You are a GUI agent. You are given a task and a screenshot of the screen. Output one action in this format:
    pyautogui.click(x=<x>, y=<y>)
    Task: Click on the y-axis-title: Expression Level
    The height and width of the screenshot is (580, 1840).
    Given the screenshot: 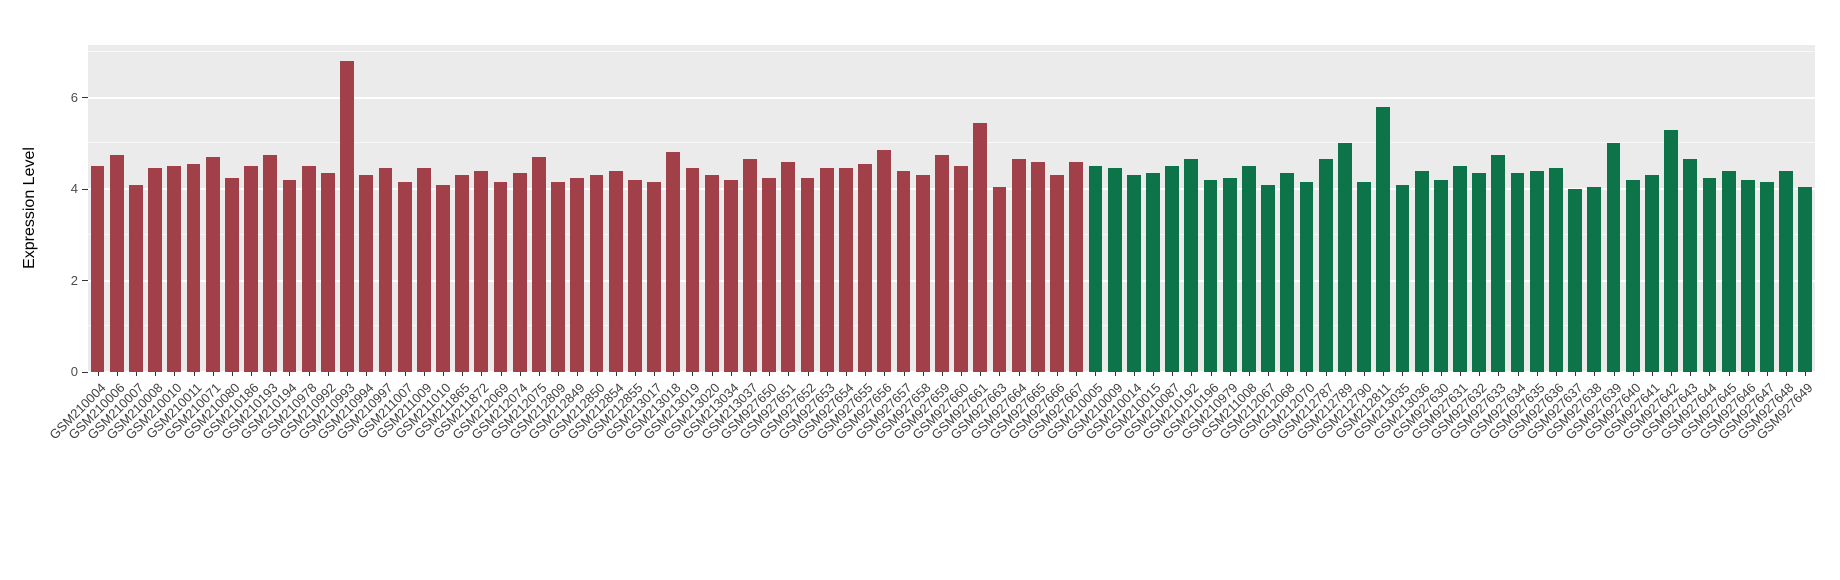 What is the action you would take?
    pyautogui.click(x=29, y=208)
    